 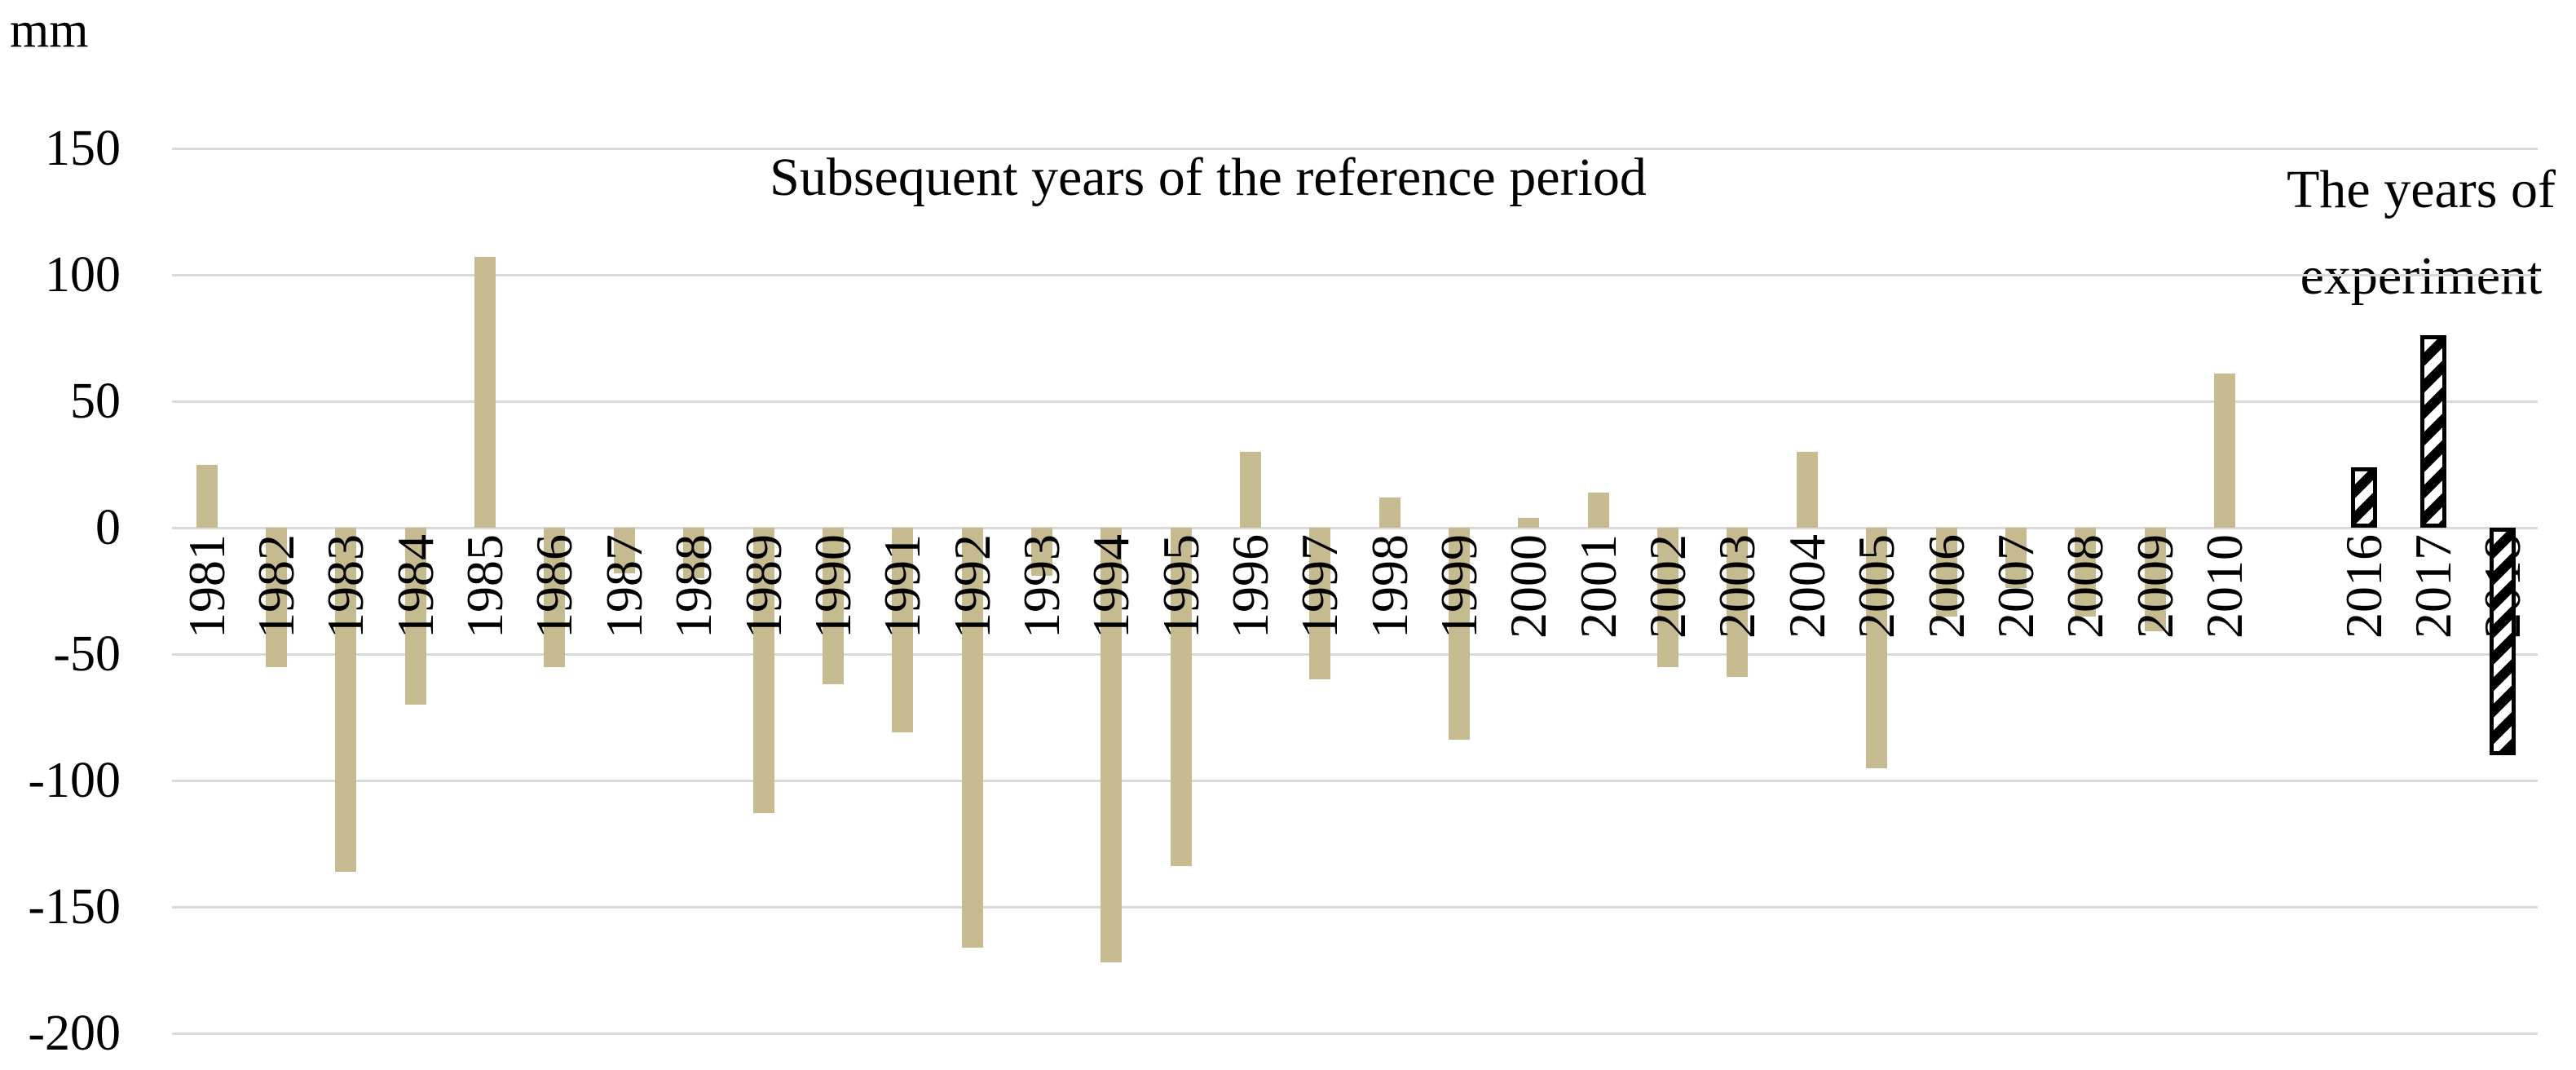 What do you see at coordinates (1528, 586) in the screenshot?
I see `year-label-2000: 2000` at bounding box center [1528, 586].